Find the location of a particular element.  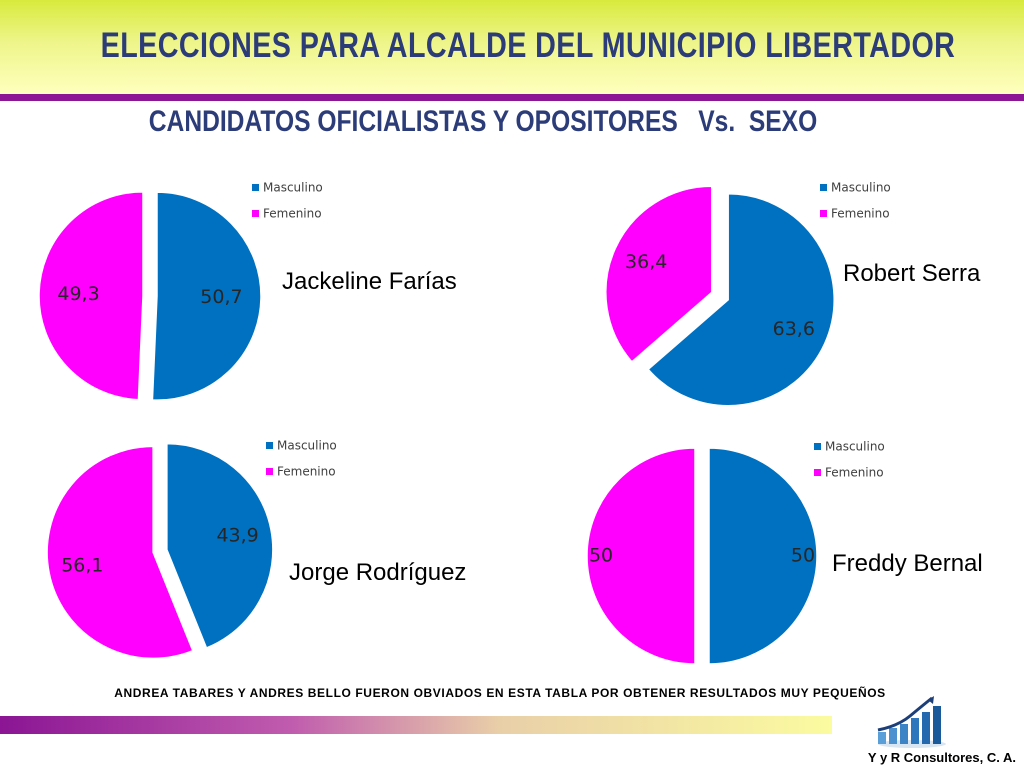

candidate-name-jorge-rodriguez: Jorge Rodríguez is located at coordinates (378, 572).